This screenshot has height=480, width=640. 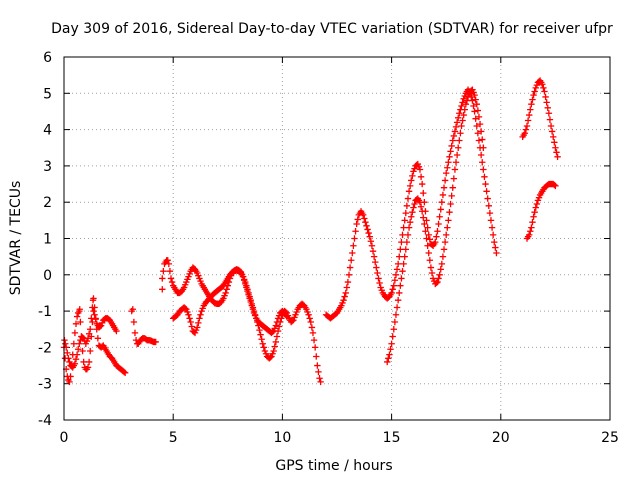 What do you see at coordinates (47, 240) in the screenshot?
I see `y-tick-label: 1` at bounding box center [47, 240].